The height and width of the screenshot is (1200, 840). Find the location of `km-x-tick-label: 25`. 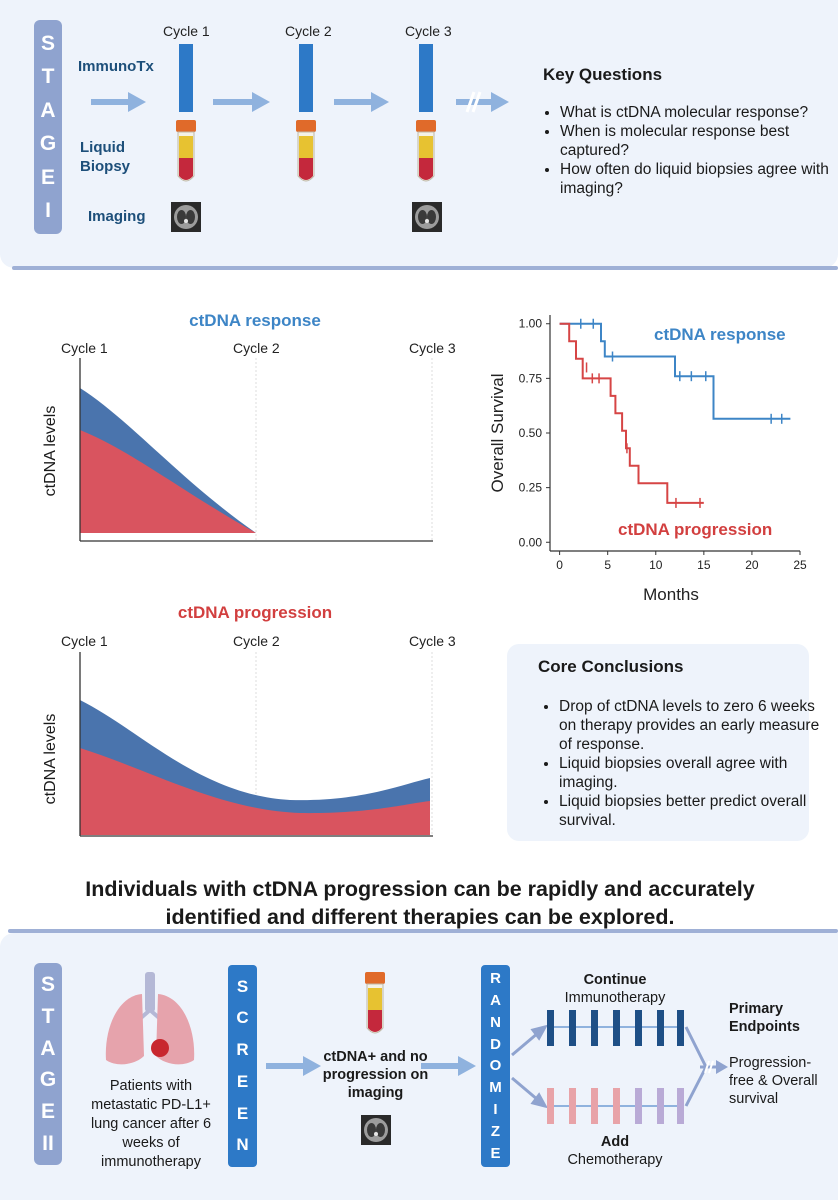

km-x-tick-label: 25 is located at coordinates (800, 565).